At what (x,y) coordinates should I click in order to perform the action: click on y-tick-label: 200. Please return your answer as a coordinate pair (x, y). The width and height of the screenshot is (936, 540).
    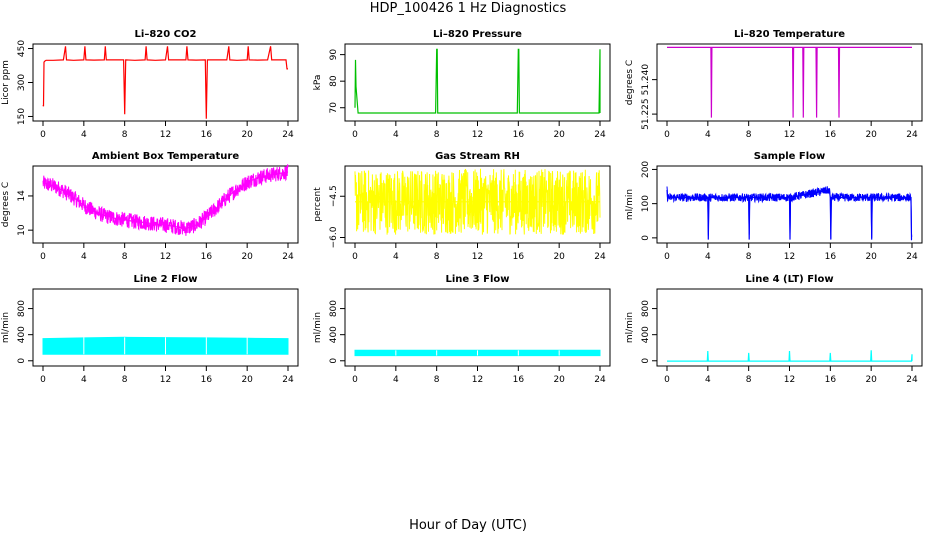
    Looking at the image, I should click on (646, 169).